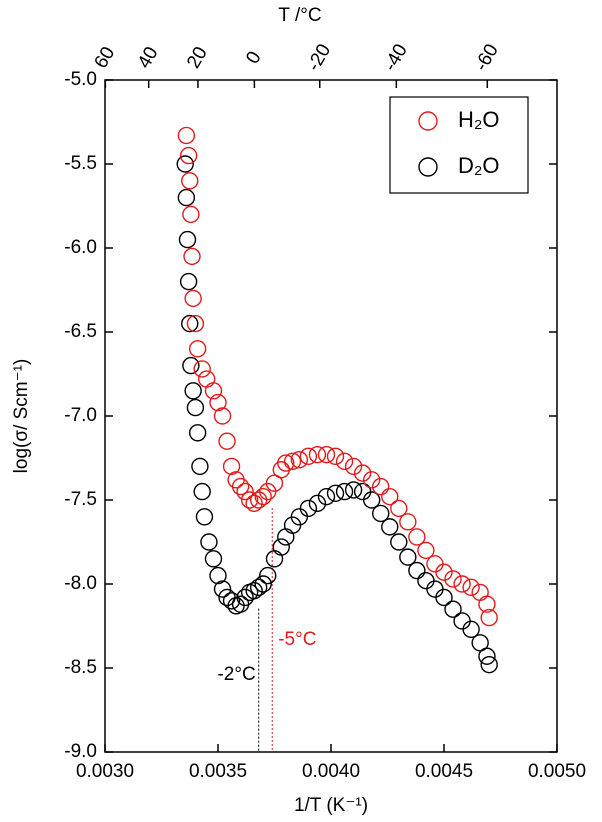 This screenshot has height=822, width=602. Describe the element at coordinates (253, 58) in the screenshot. I see `x2-tick-label: 0` at that location.